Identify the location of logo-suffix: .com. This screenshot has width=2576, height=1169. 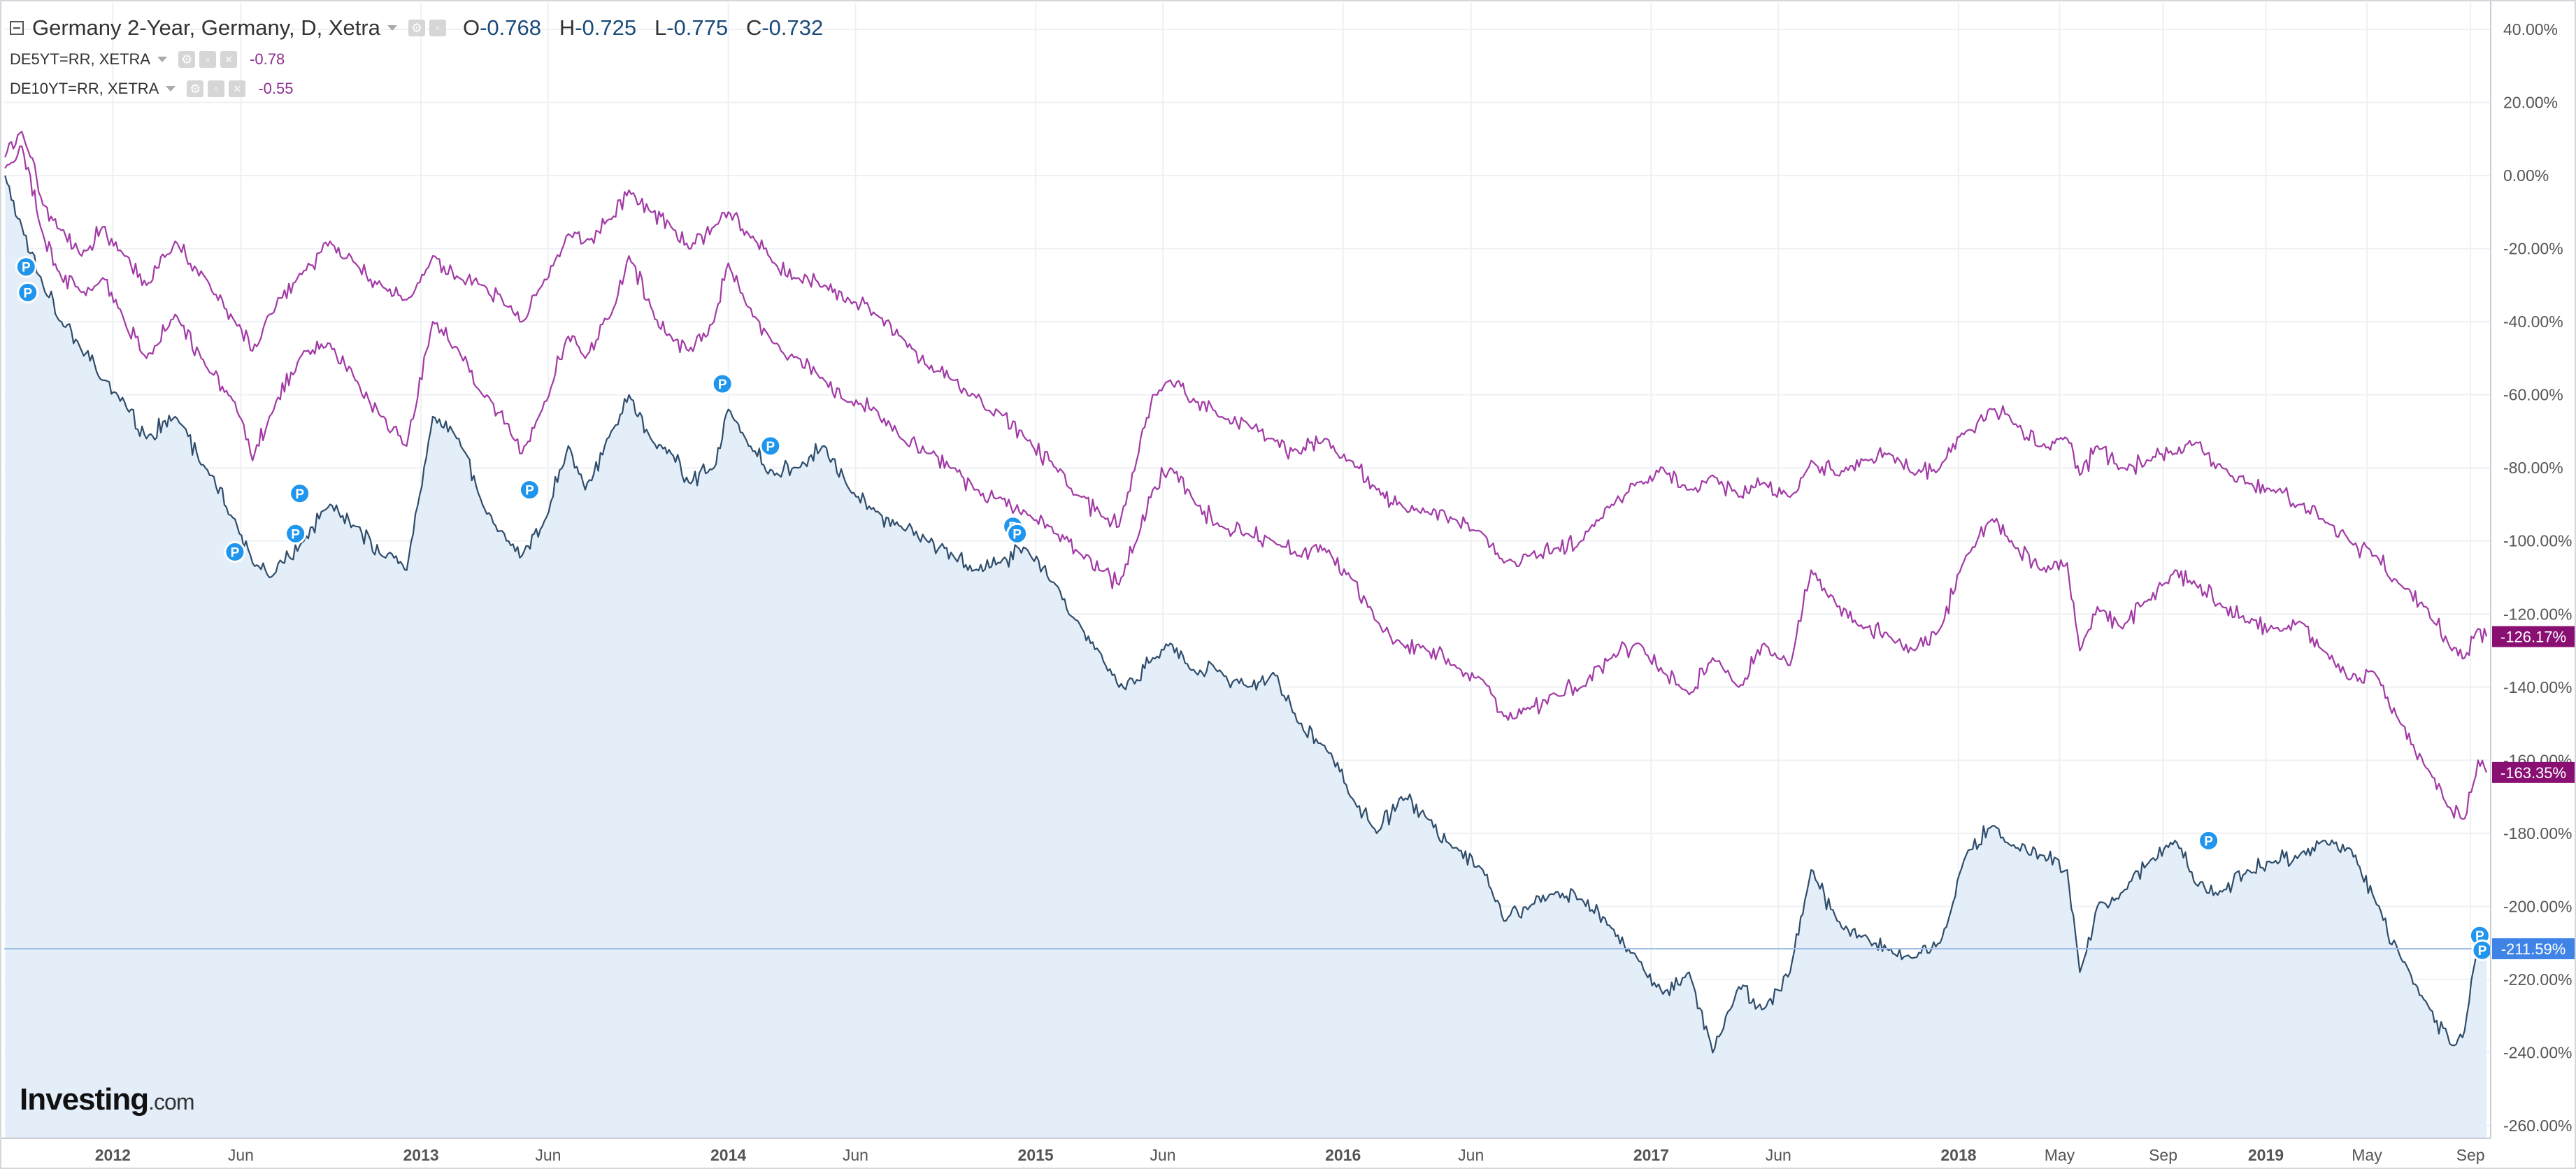
(171, 1101).